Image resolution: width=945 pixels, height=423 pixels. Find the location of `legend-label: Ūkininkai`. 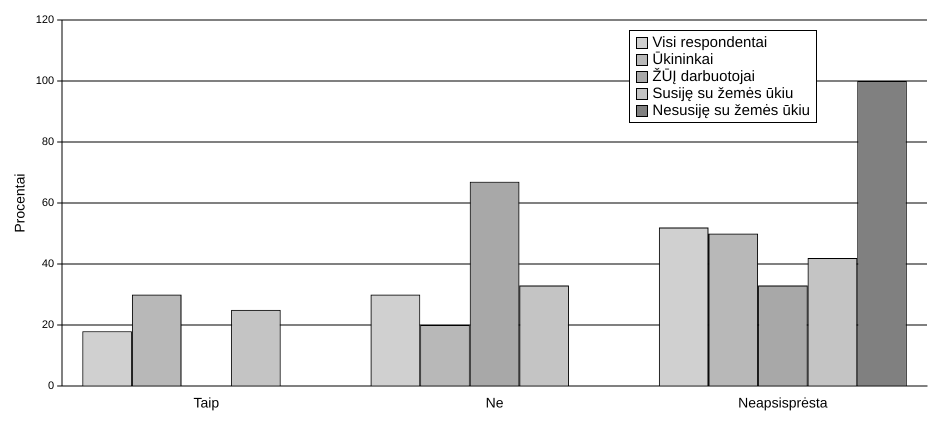

legend-label: Ūkininkai is located at coordinates (683, 59).